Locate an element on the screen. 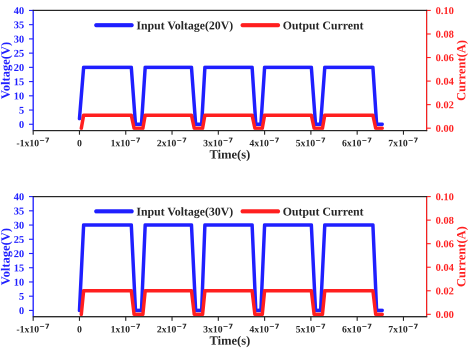  legend-label: Input Voltage(30V) is located at coordinates (184, 212).